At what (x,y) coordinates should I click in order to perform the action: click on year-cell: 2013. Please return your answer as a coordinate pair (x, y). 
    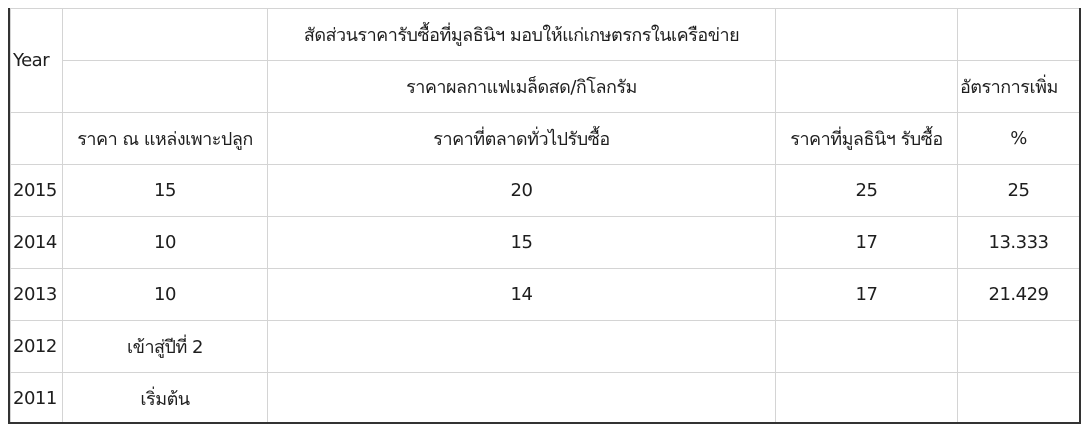
    Looking at the image, I should click on (36, 294).